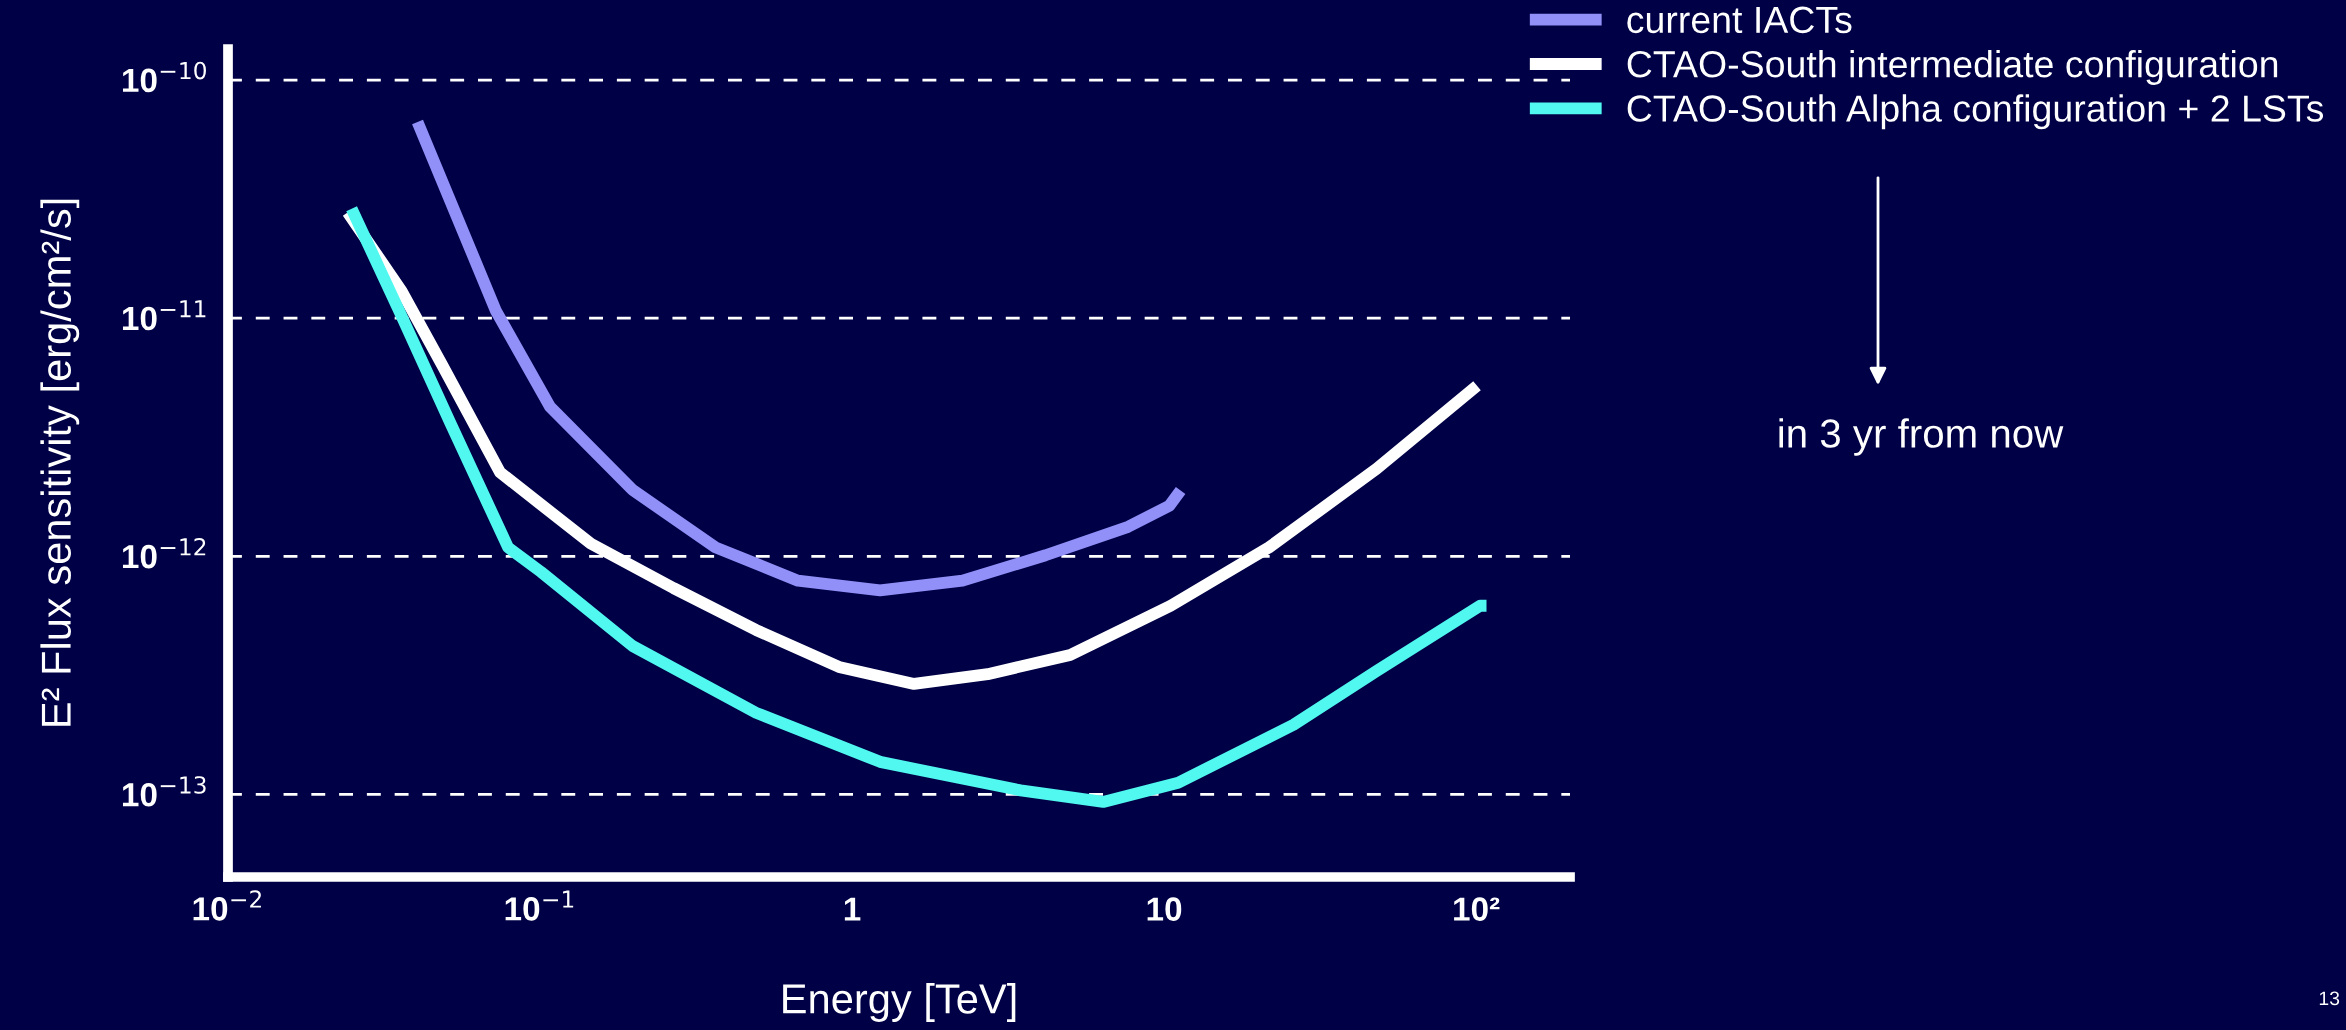 This screenshot has height=1030, width=2346. Describe the element at coordinates (539, 905) in the screenshot. I see `x-tick-label: 10$^{−1}$` at that location.